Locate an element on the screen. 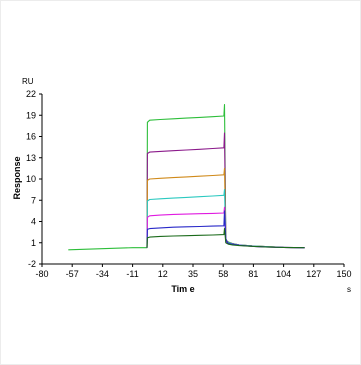  x-tick-label: -34 is located at coordinates (102, 274).